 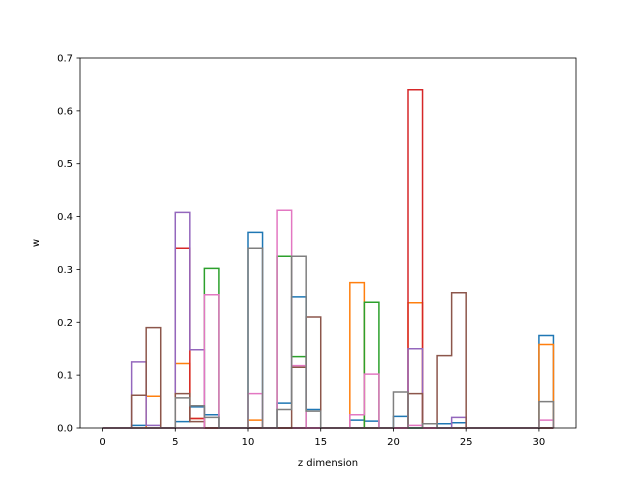 What do you see at coordinates (320, 442) in the screenshot?
I see `x-tick-label: 15` at bounding box center [320, 442].